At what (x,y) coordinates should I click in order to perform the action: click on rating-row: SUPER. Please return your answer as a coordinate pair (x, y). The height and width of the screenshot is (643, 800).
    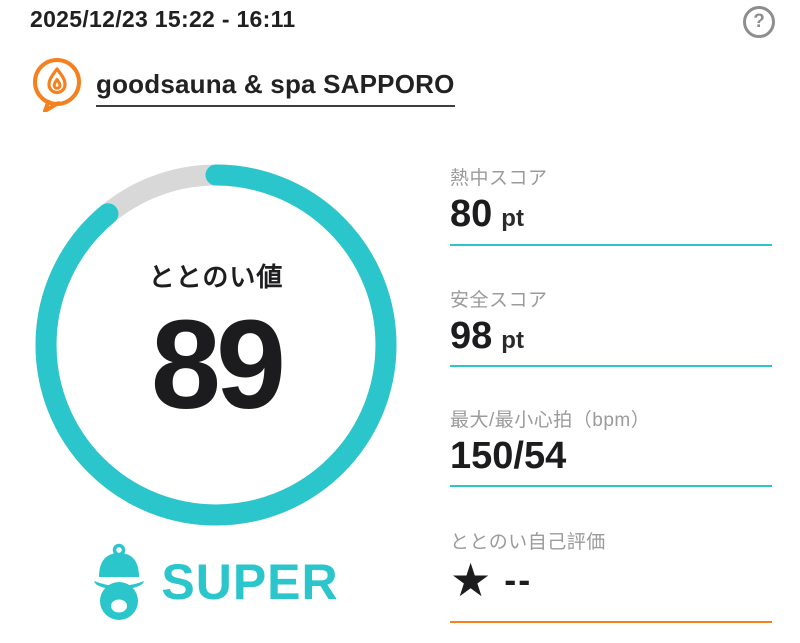
    Looking at the image, I should click on (216, 582).